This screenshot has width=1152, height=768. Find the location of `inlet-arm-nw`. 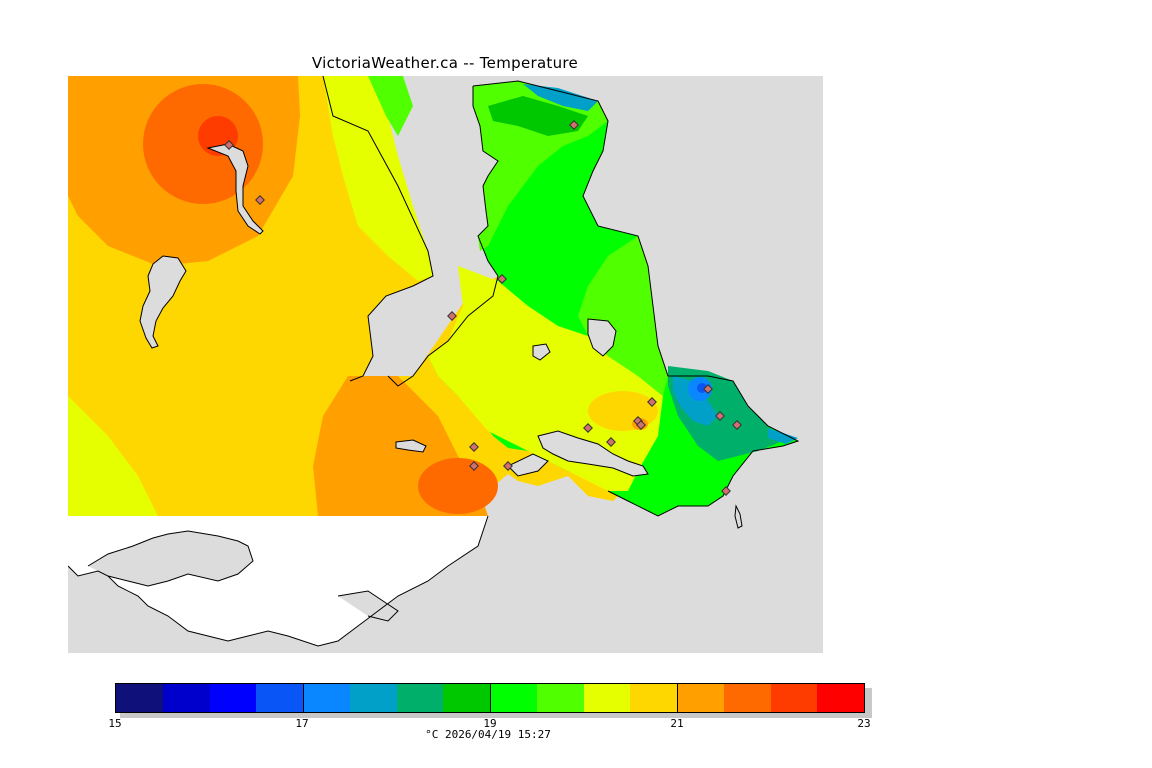

inlet-arm-nw is located at coordinates (235, 189).